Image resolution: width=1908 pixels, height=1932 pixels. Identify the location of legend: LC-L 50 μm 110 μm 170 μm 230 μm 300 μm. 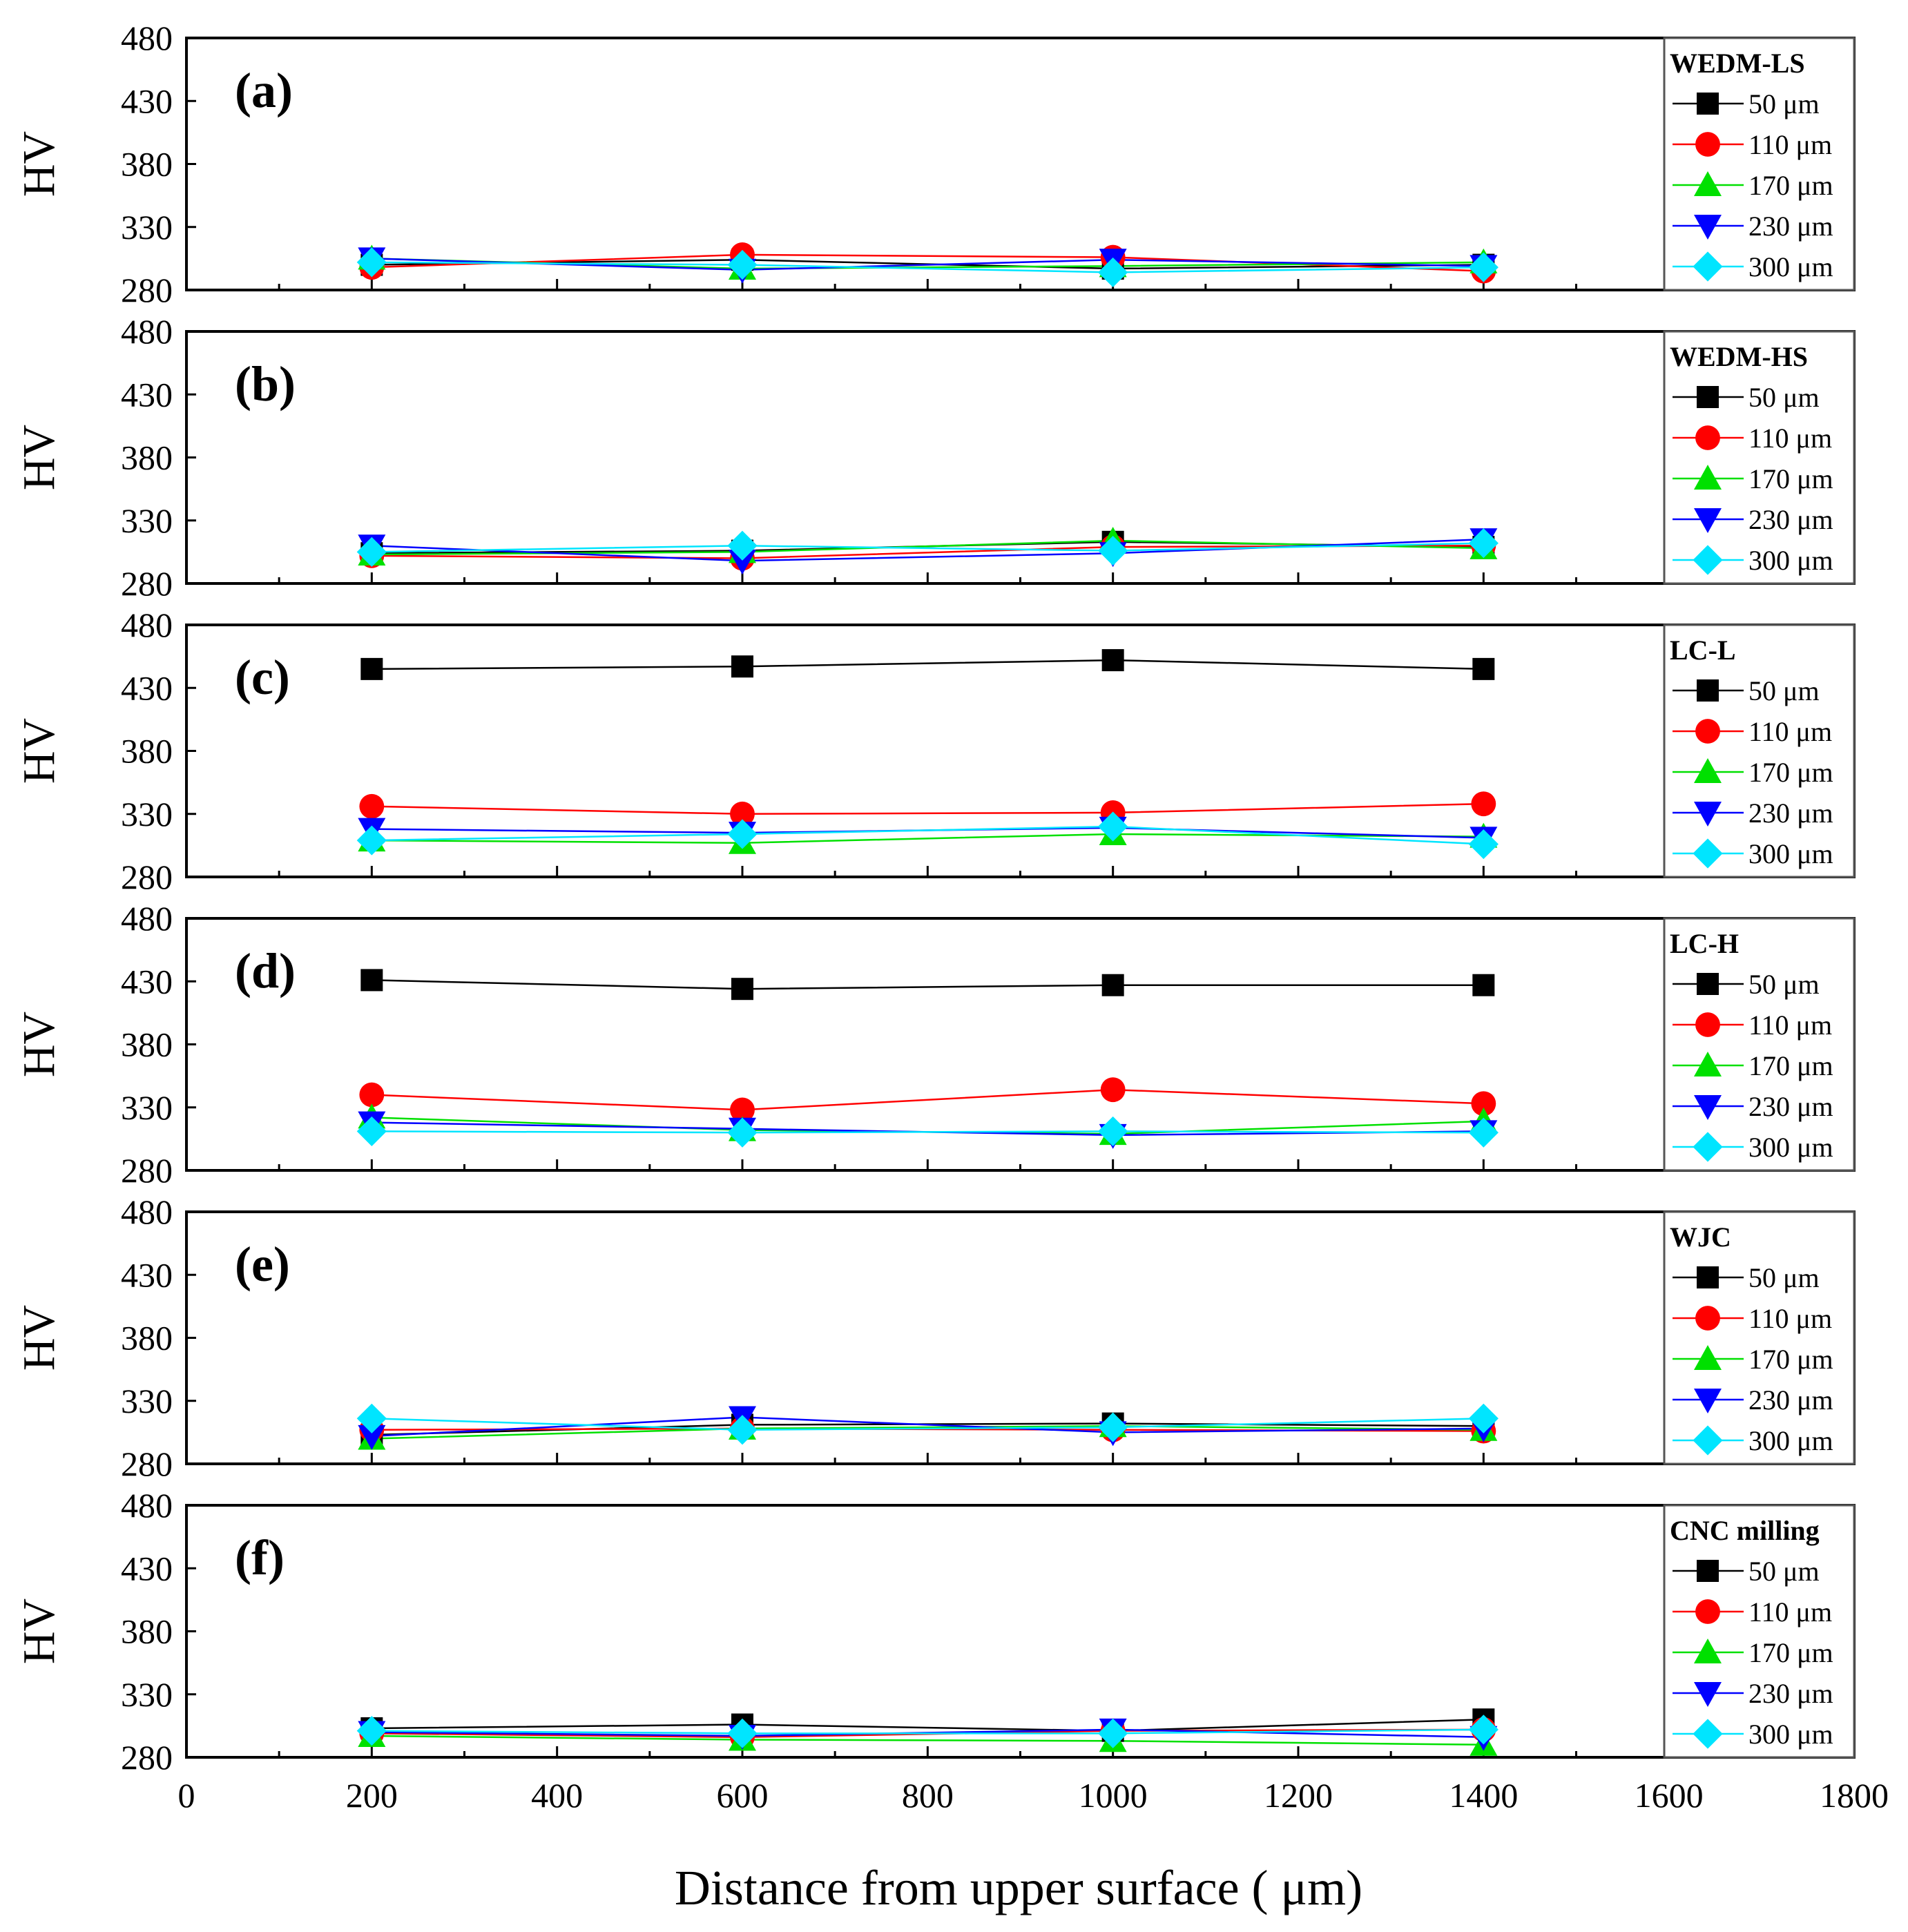
(1760, 751).